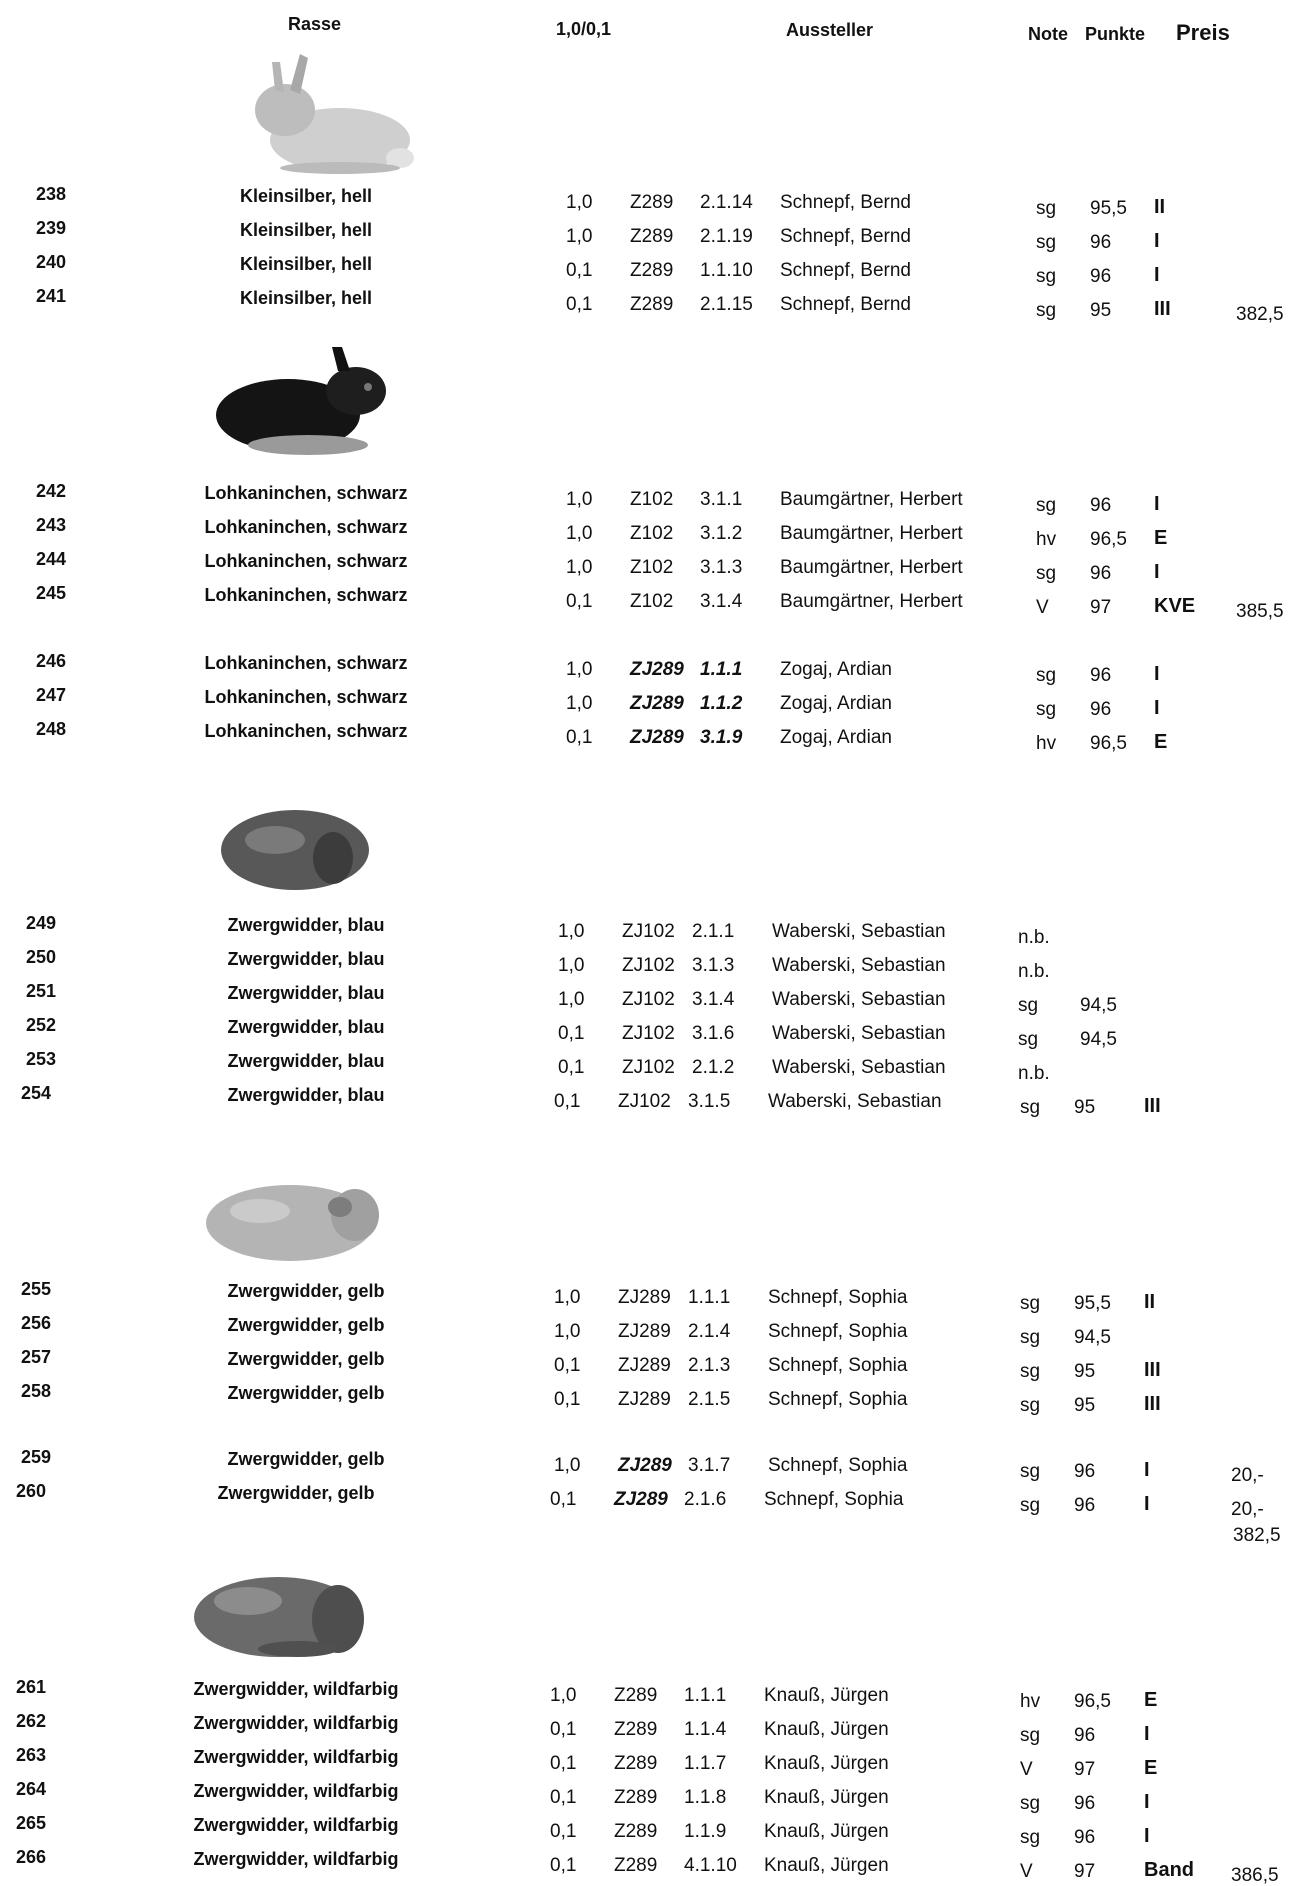  What do you see at coordinates (1048, 34) in the screenshot?
I see `header-note: Note` at bounding box center [1048, 34].